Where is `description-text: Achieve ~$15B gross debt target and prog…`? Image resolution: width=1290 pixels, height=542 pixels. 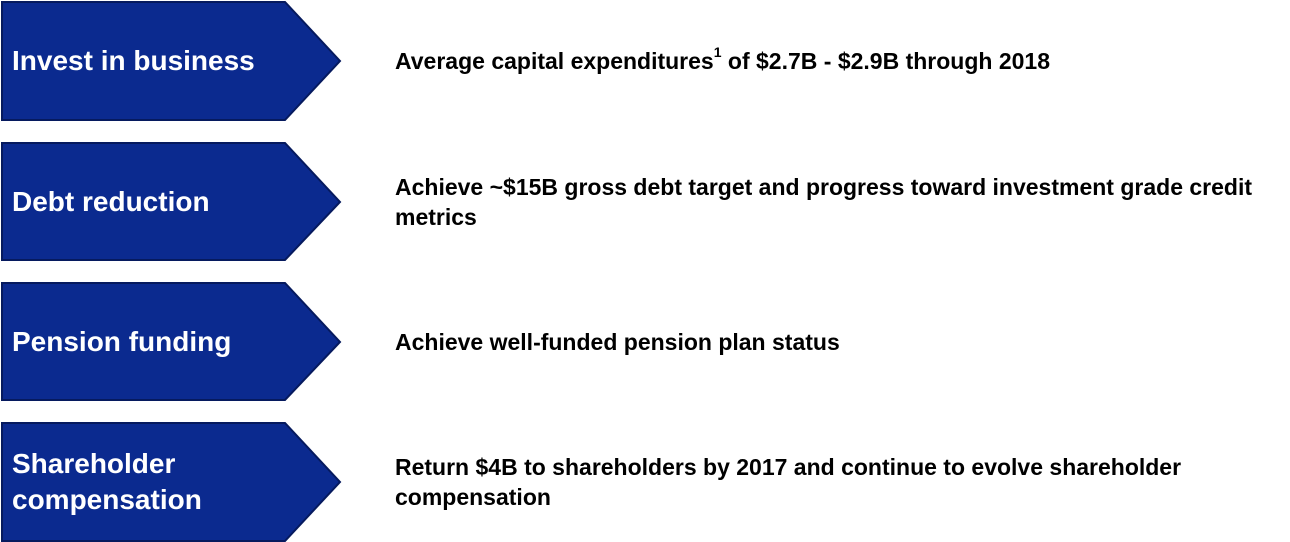 description-text: Achieve ~$15B gross debt target and prog… is located at coordinates (824, 202).